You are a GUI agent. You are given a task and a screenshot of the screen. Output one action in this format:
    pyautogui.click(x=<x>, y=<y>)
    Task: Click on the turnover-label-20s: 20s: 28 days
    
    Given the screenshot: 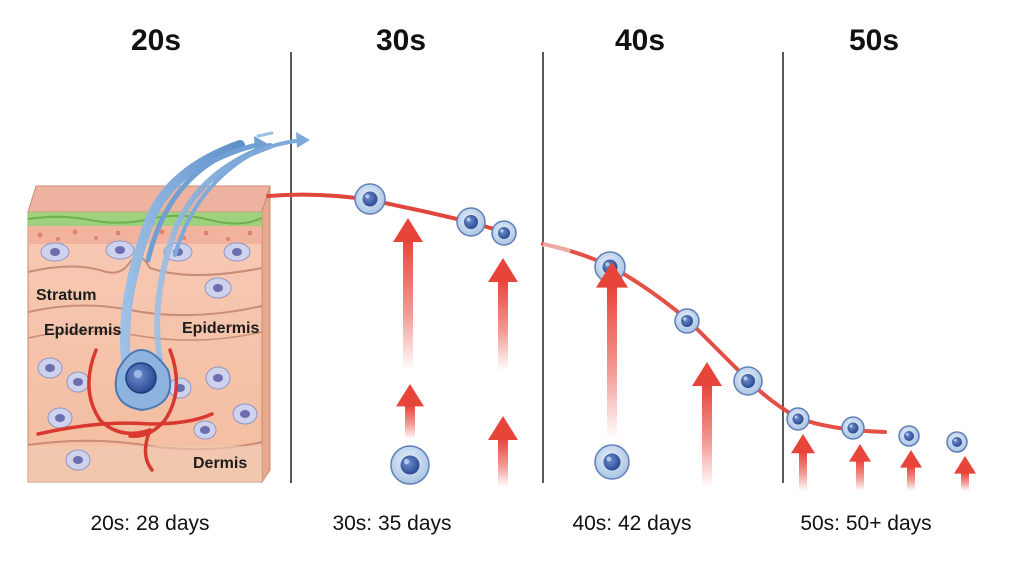 What is the action you would take?
    pyautogui.click(x=150, y=523)
    